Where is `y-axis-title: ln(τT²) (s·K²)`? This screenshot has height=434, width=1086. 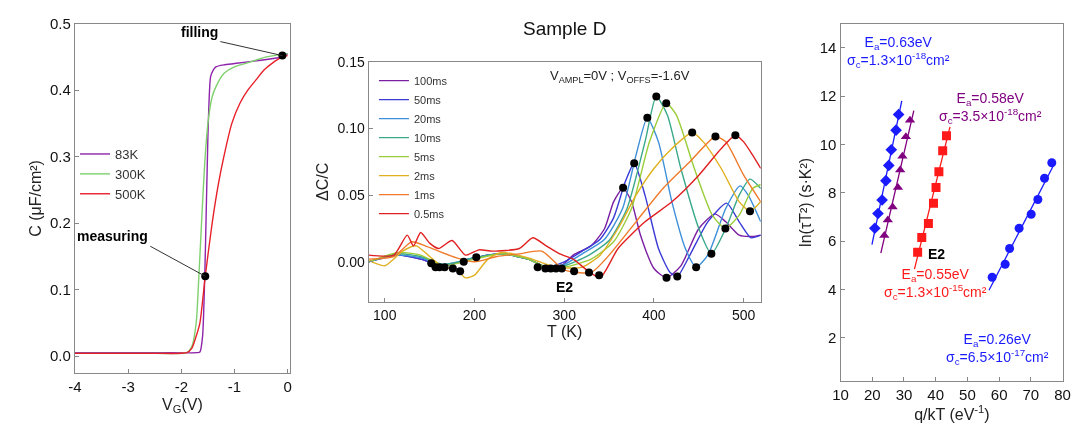 y-axis-title: ln(τT²) (s·K²) is located at coordinates (805, 202).